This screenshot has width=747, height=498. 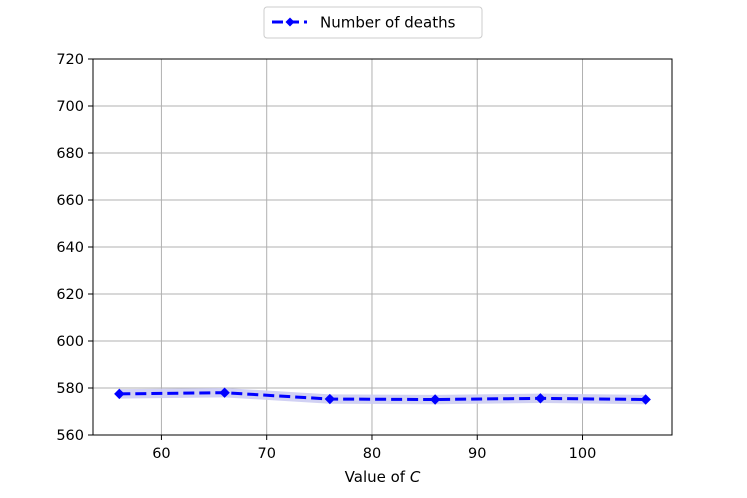 I want to click on y-tick-label: 720, so click(x=70, y=60).